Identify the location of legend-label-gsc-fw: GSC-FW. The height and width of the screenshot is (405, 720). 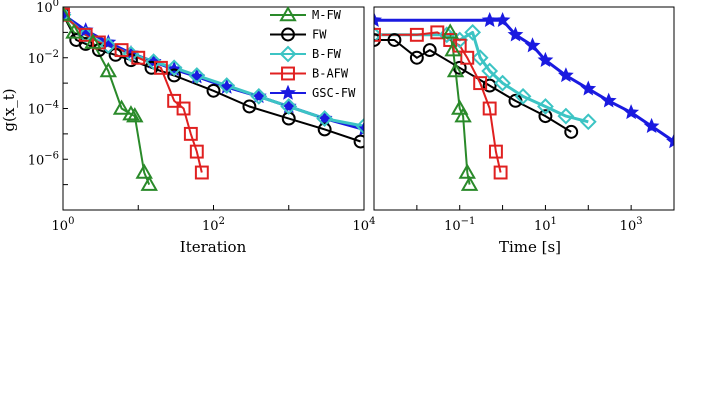
(334, 93).